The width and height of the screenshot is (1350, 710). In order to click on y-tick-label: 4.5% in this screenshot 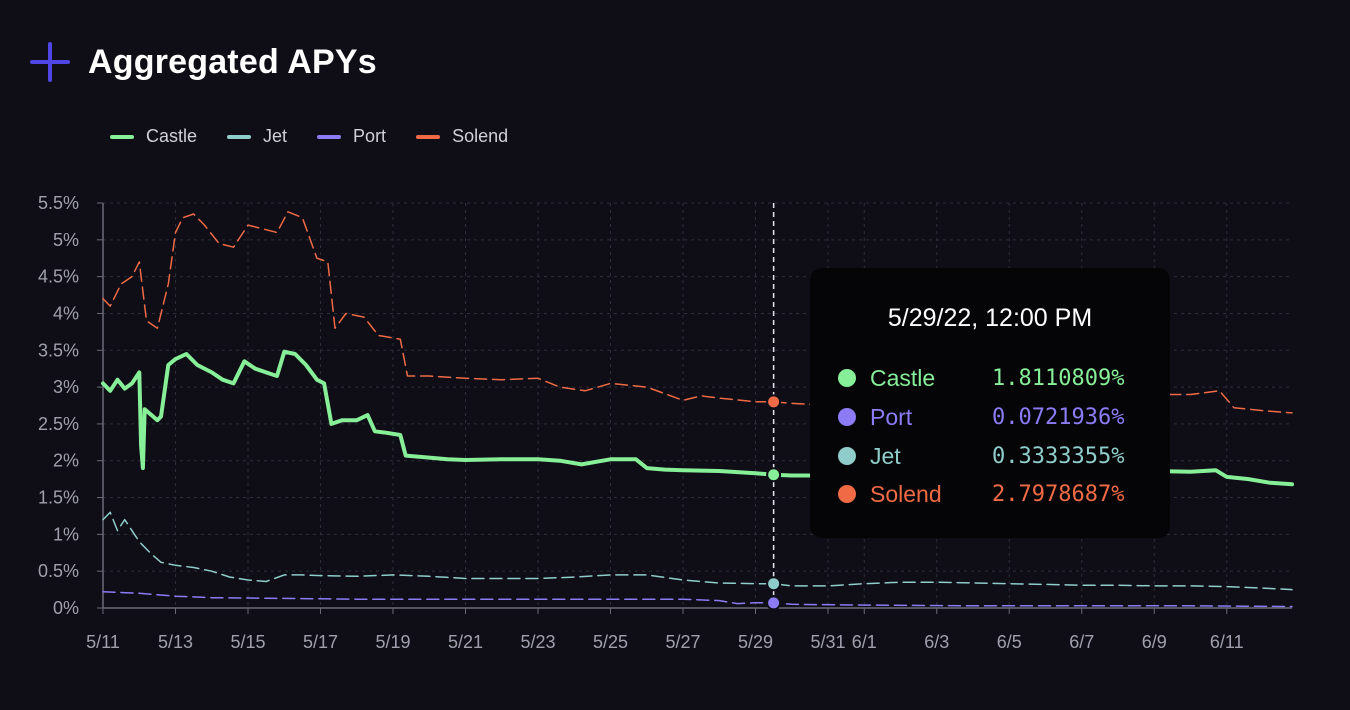, I will do `click(58, 277)`.